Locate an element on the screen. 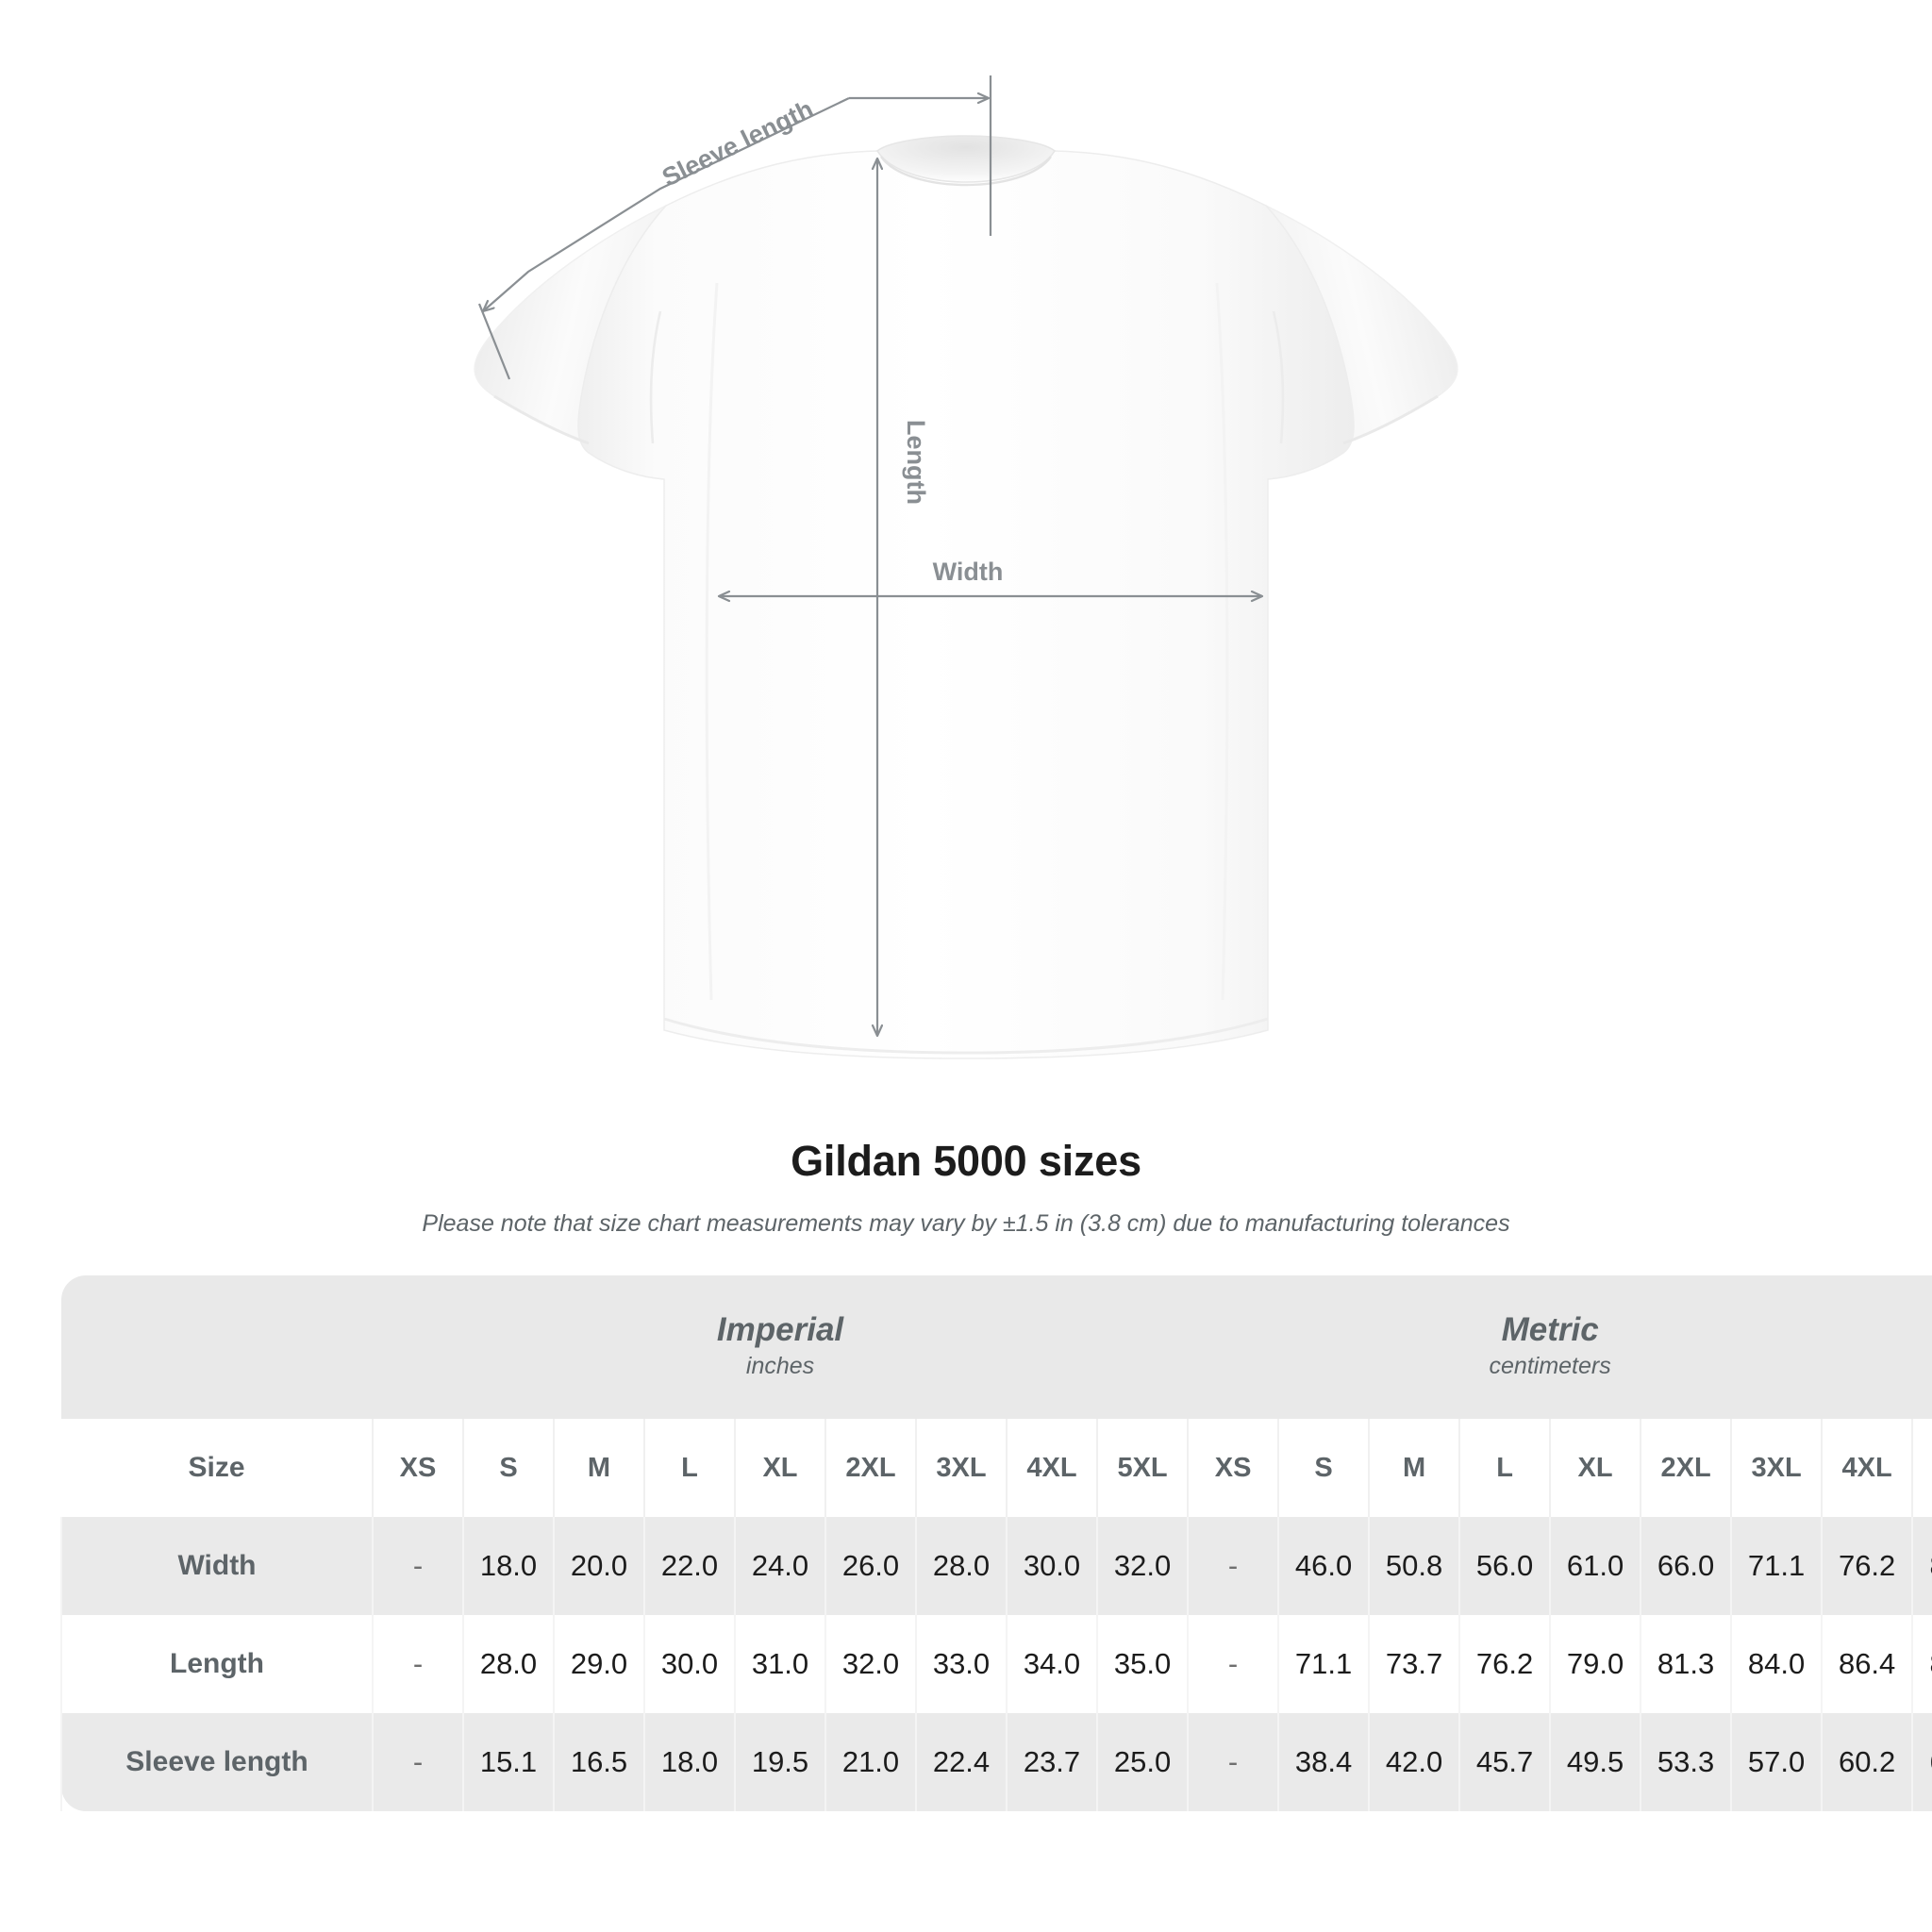 This screenshot has height=1932, width=1932. col-header-metric-s: S is located at coordinates (1324, 1468).